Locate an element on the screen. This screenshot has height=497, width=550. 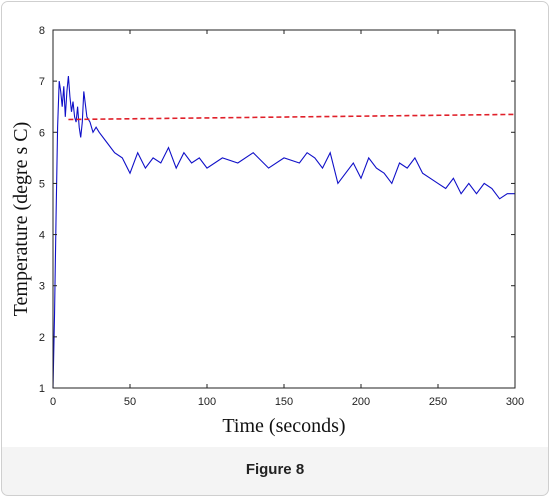
x-tick-label: 0 is located at coordinates (53, 402).